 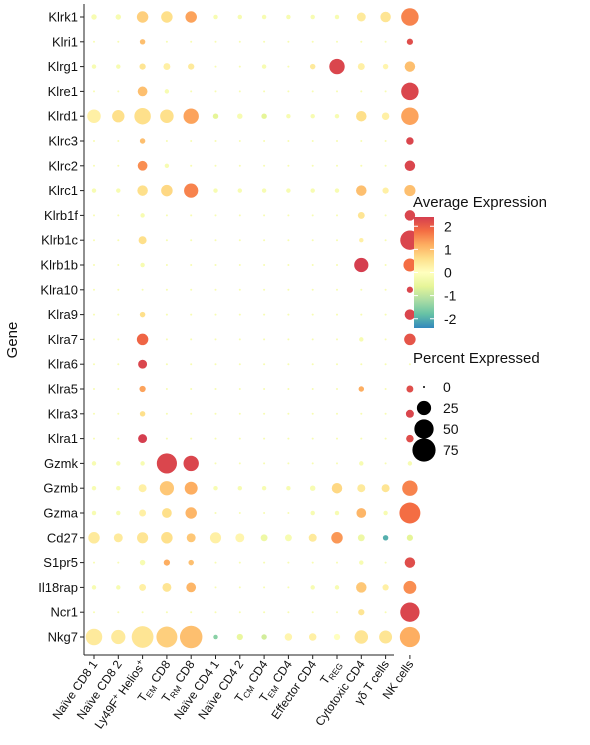 What do you see at coordinates (59, 265) in the screenshot?
I see `gene-label-klrb1b: Klrb1b` at bounding box center [59, 265].